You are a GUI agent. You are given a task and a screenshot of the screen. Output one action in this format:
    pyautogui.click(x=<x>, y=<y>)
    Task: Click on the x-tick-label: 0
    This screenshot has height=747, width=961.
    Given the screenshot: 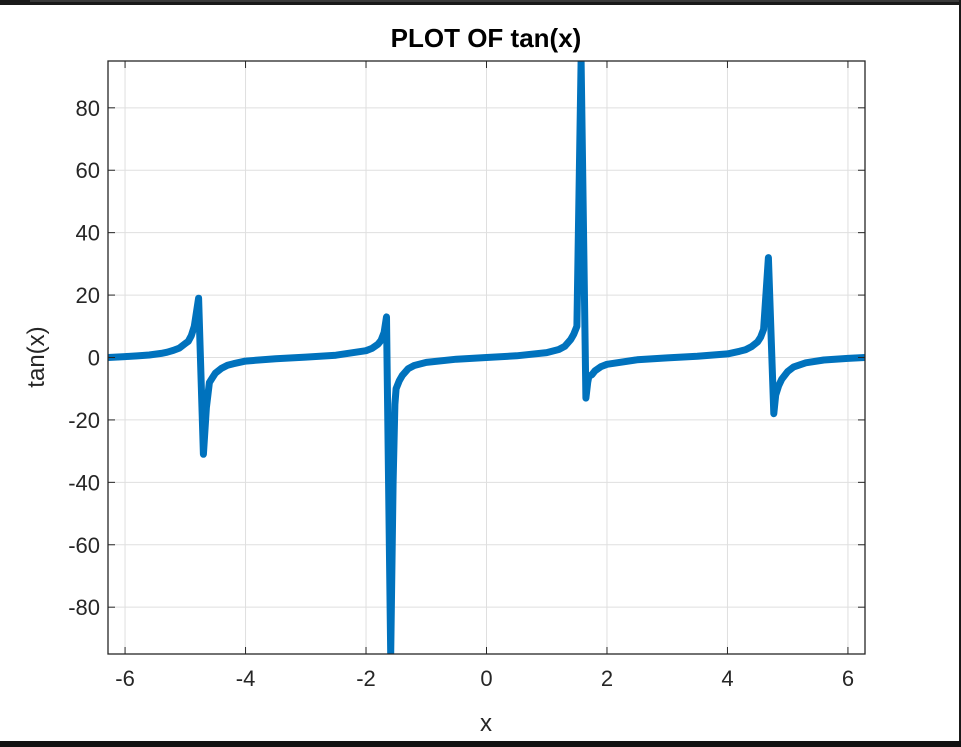 What is the action you would take?
    pyautogui.click(x=486, y=678)
    